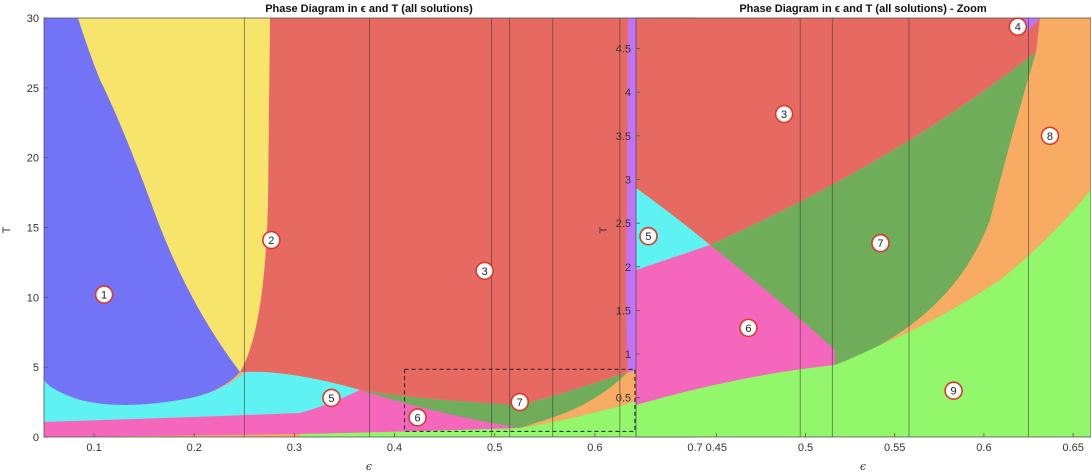 This screenshot has height=476, width=1091. I want to click on region-label-2: 2, so click(271, 240).